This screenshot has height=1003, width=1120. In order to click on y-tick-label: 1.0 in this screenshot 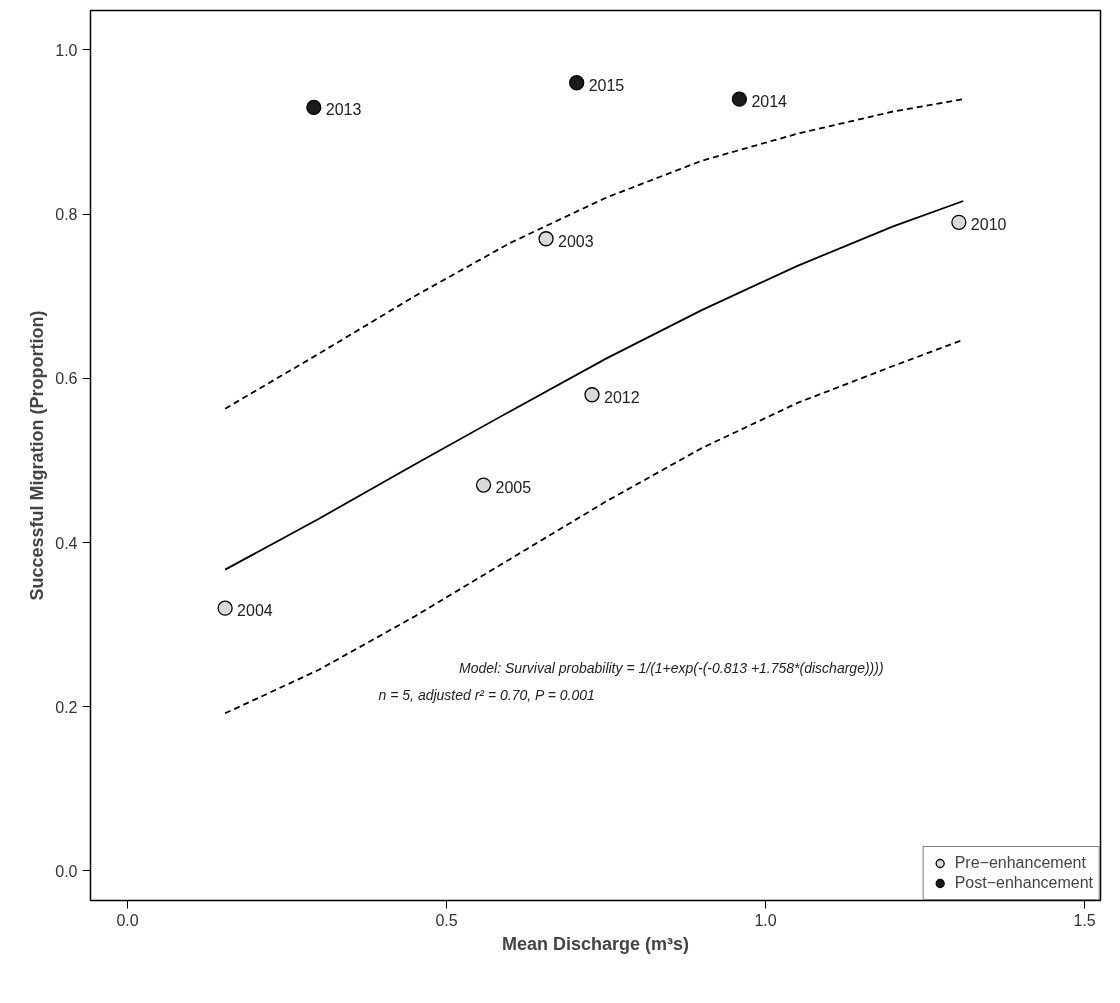, I will do `click(66, 50)`.